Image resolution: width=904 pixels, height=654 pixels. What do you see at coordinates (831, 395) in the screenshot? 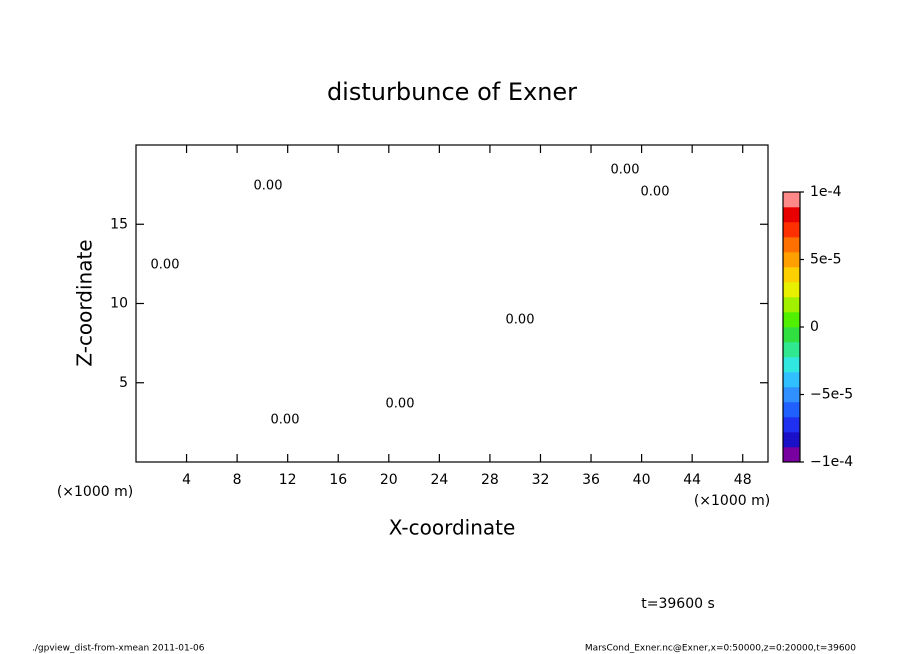
I see `colorbar-tick-label: −5e-5` at bounding box center [831, 395].